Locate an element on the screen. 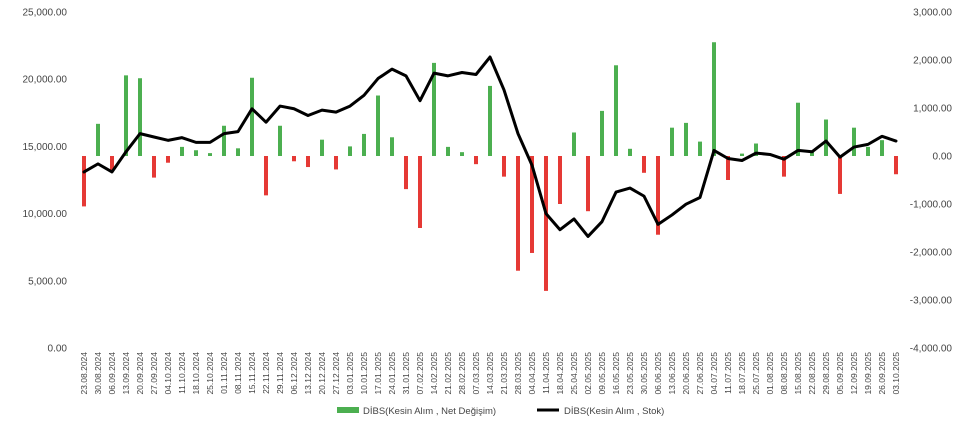 This screenshot has width=960, height=428. x-tick-label: 30.05.2025 is located at coordinates (644, 373).